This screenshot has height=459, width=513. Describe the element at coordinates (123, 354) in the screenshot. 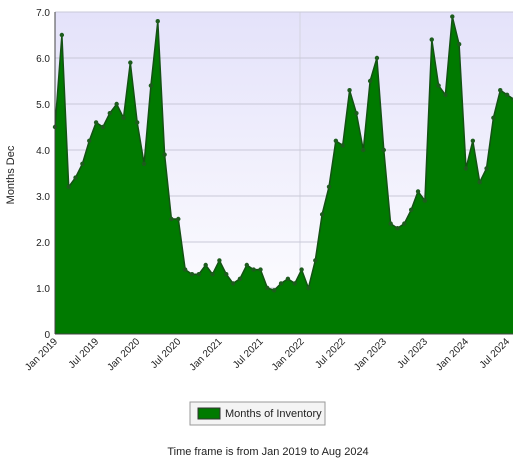

I see `x-tick-label: Jan 2020` at that location.